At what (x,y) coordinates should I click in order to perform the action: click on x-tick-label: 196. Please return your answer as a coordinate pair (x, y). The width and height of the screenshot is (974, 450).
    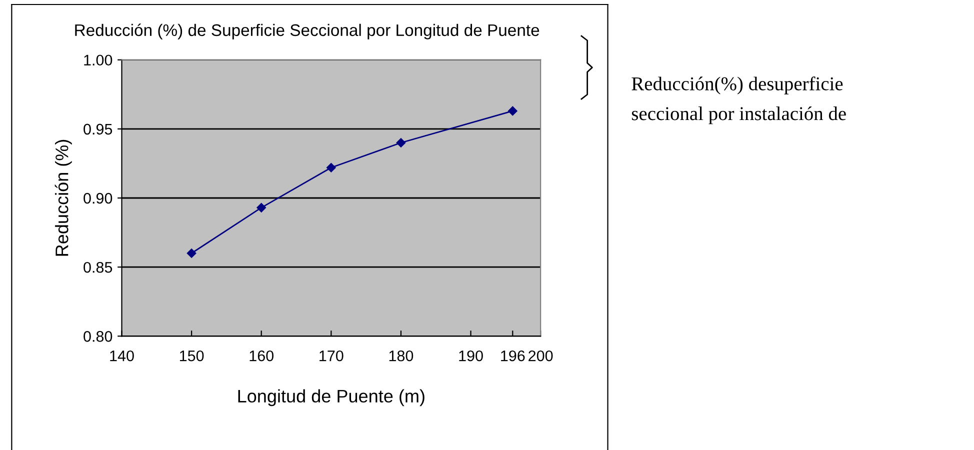
    Looking at the image, I should click on (513, 356).